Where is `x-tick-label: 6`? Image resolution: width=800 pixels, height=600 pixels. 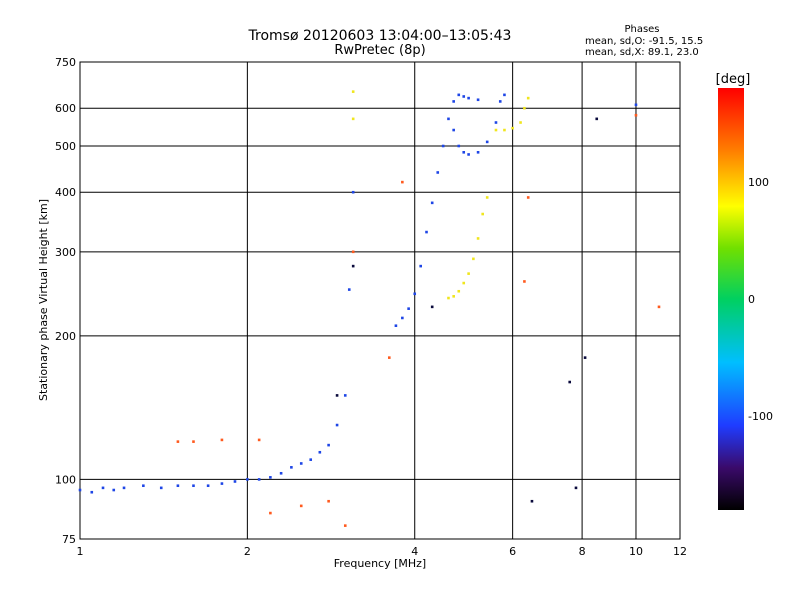 x-tick-label: 6 is located at coordinates (512, 551).